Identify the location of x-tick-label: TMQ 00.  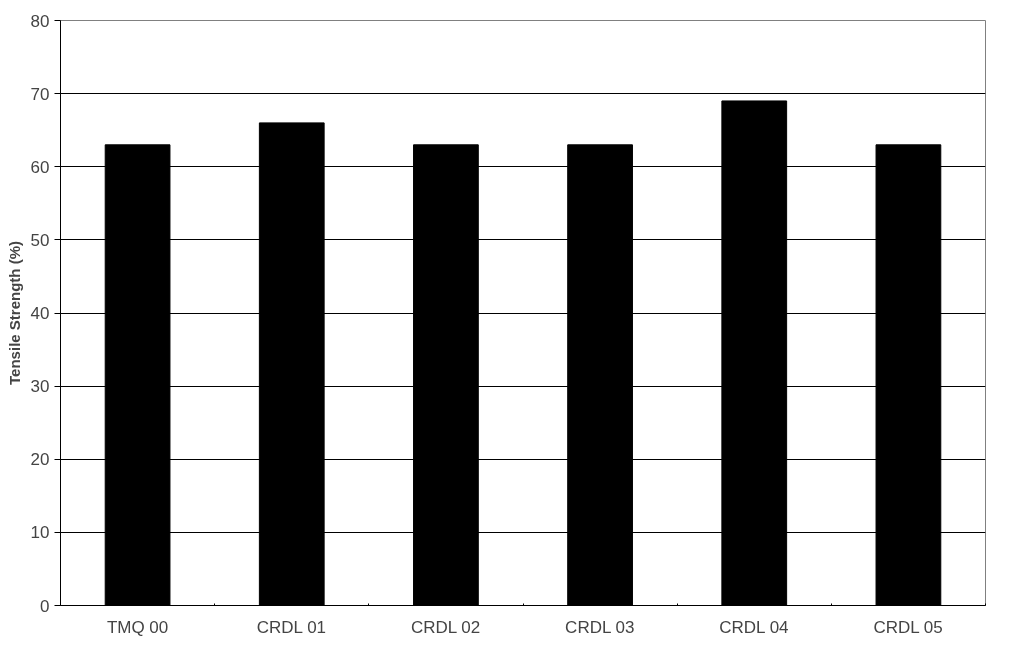
(137, 627).